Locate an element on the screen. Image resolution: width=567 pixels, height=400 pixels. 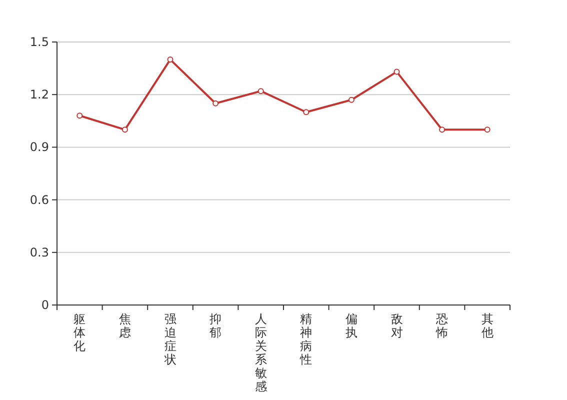
x-tick-label: 焦虑 is located at coordinates (124, 326).